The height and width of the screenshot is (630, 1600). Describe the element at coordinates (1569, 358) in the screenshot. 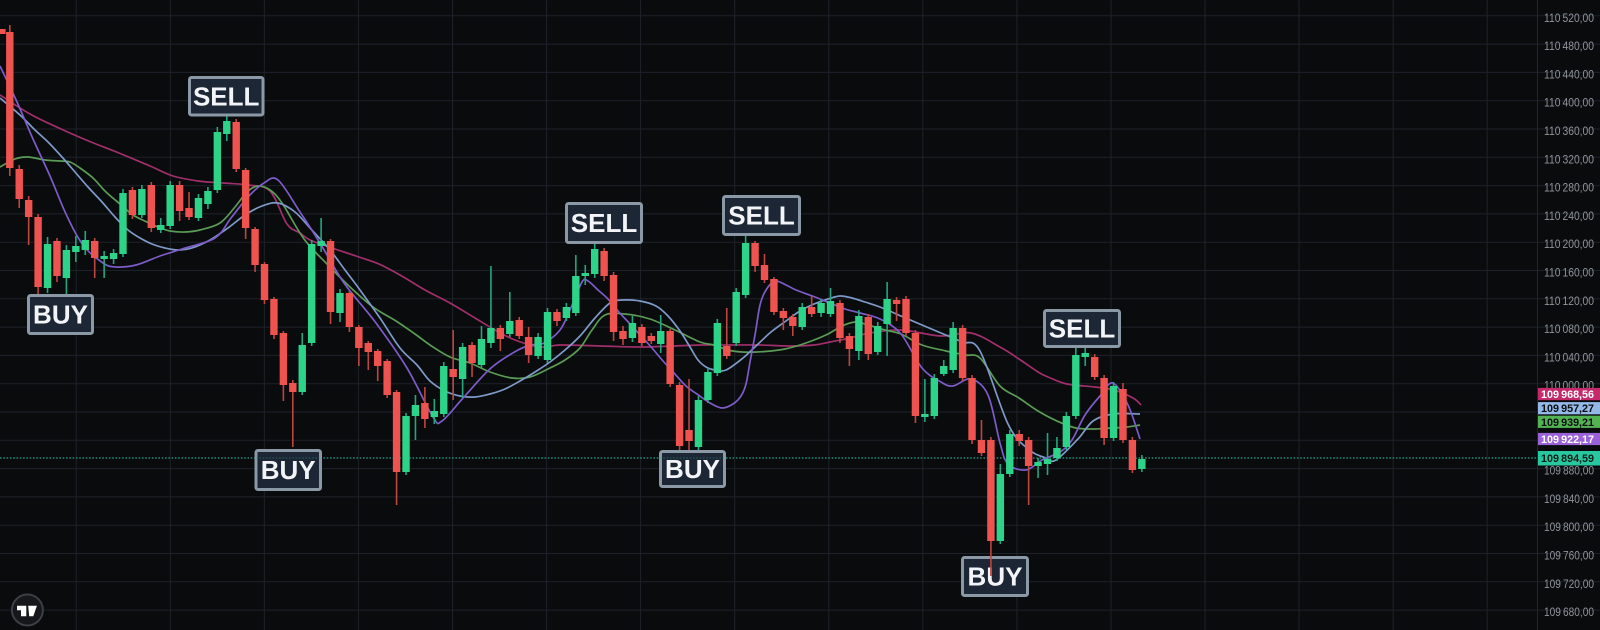

I see `svg-text: 110 040,00` at that location.